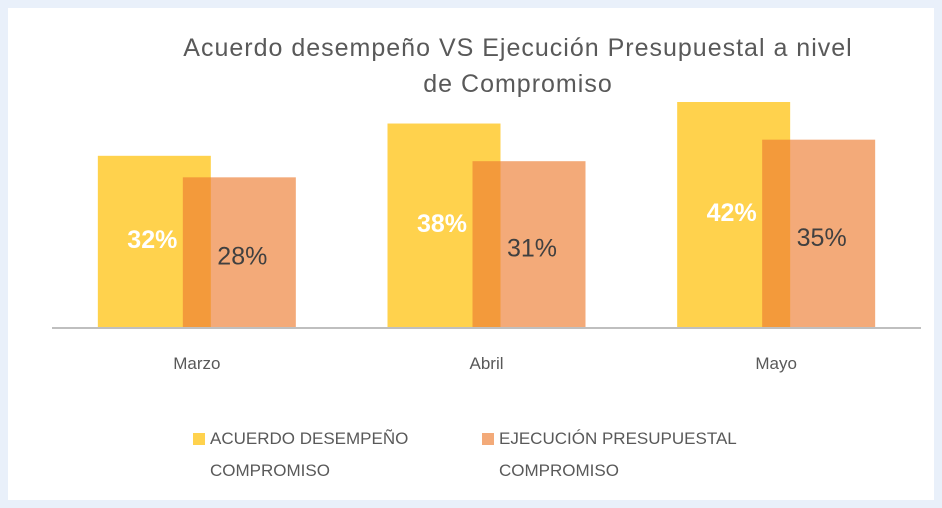 Image resolution: width=942 pixels, height=508 pixels. Describe the element at coordinates (196, 363) in the screenshot. I see `x-tick-label: Marzo` at that location.